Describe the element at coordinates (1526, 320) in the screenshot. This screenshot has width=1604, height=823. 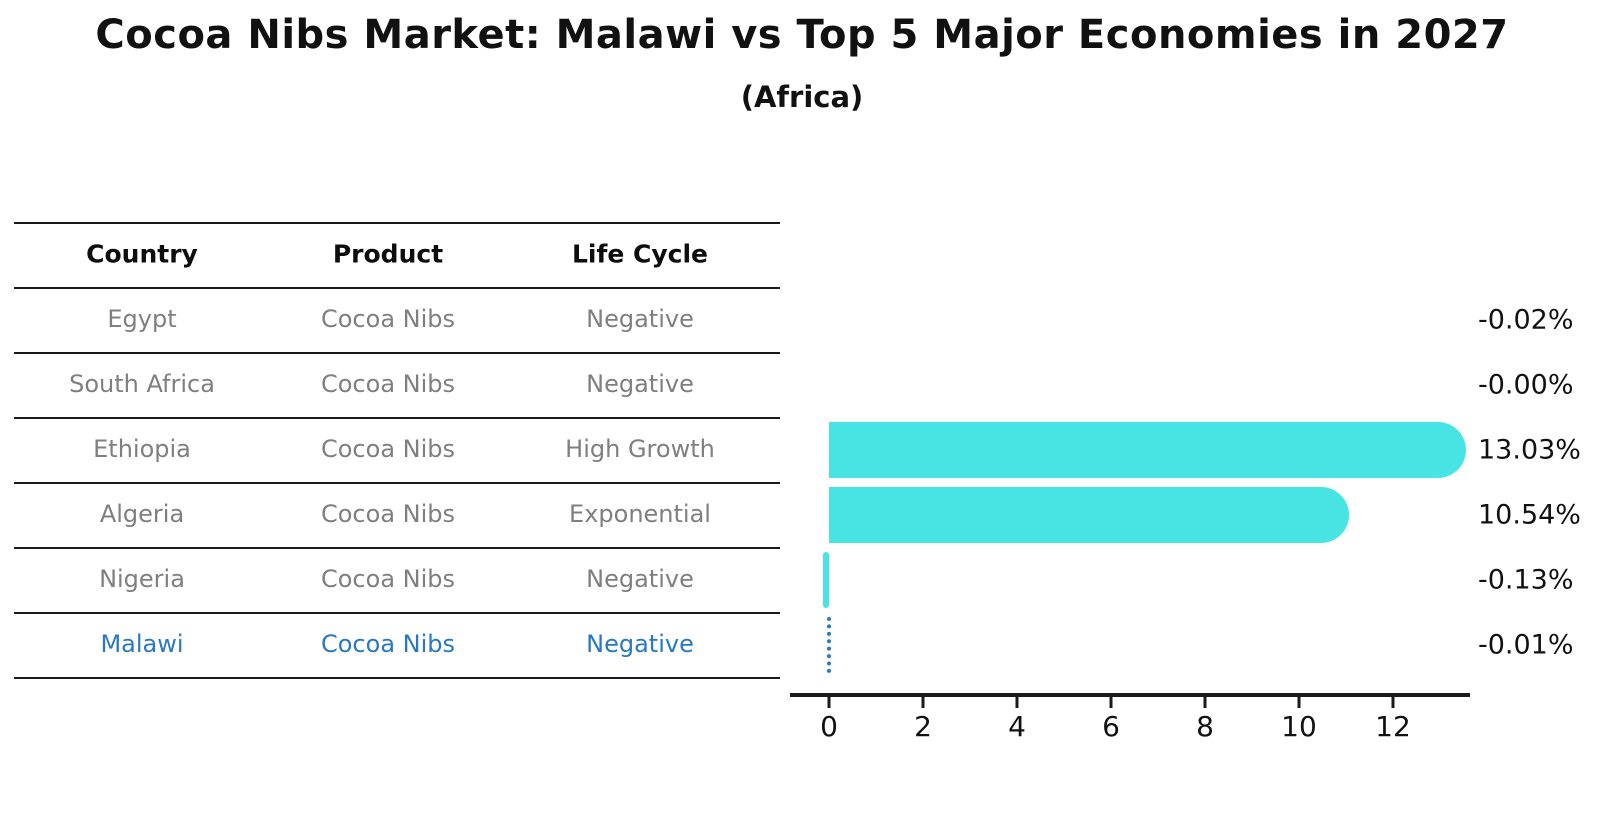
I see `value-label: -0.02%` at that location.